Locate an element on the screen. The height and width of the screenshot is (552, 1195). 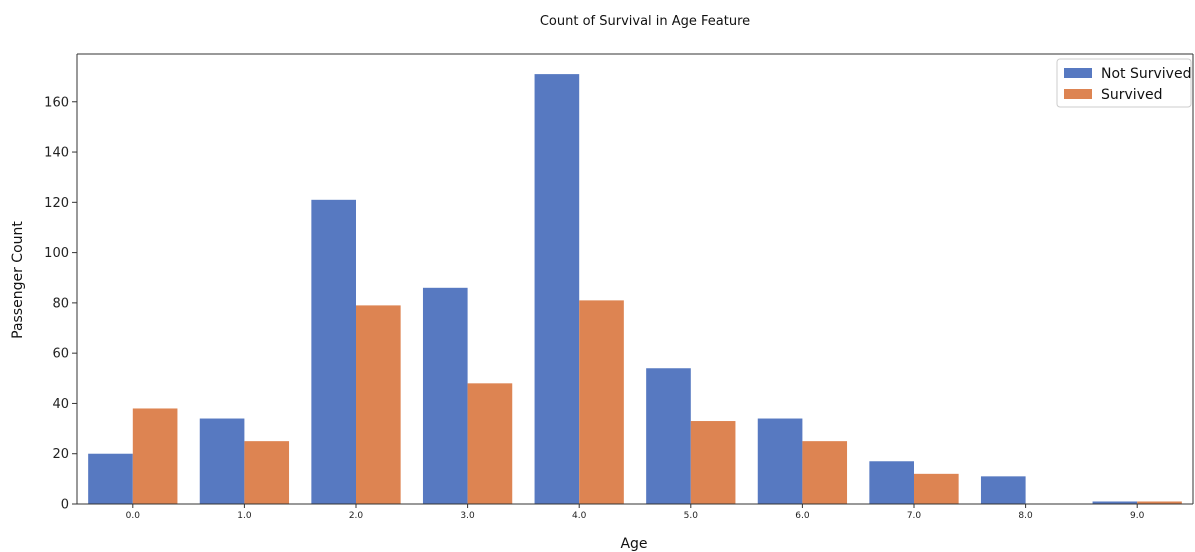
x-tick-label: 2.0 is located at coordinates (356, 516).